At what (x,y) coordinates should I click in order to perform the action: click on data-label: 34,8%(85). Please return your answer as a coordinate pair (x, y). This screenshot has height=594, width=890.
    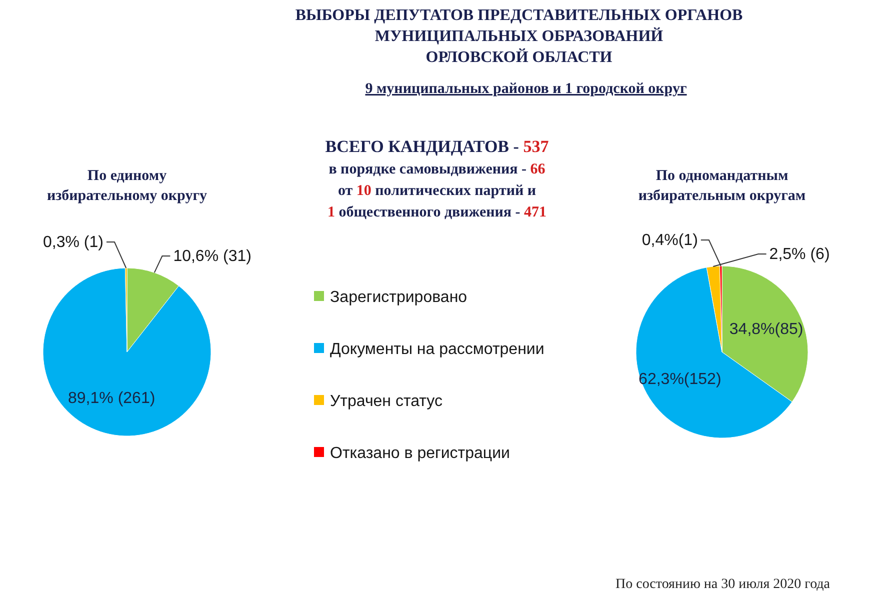
    Looking at the image, I should click on (766, 329).